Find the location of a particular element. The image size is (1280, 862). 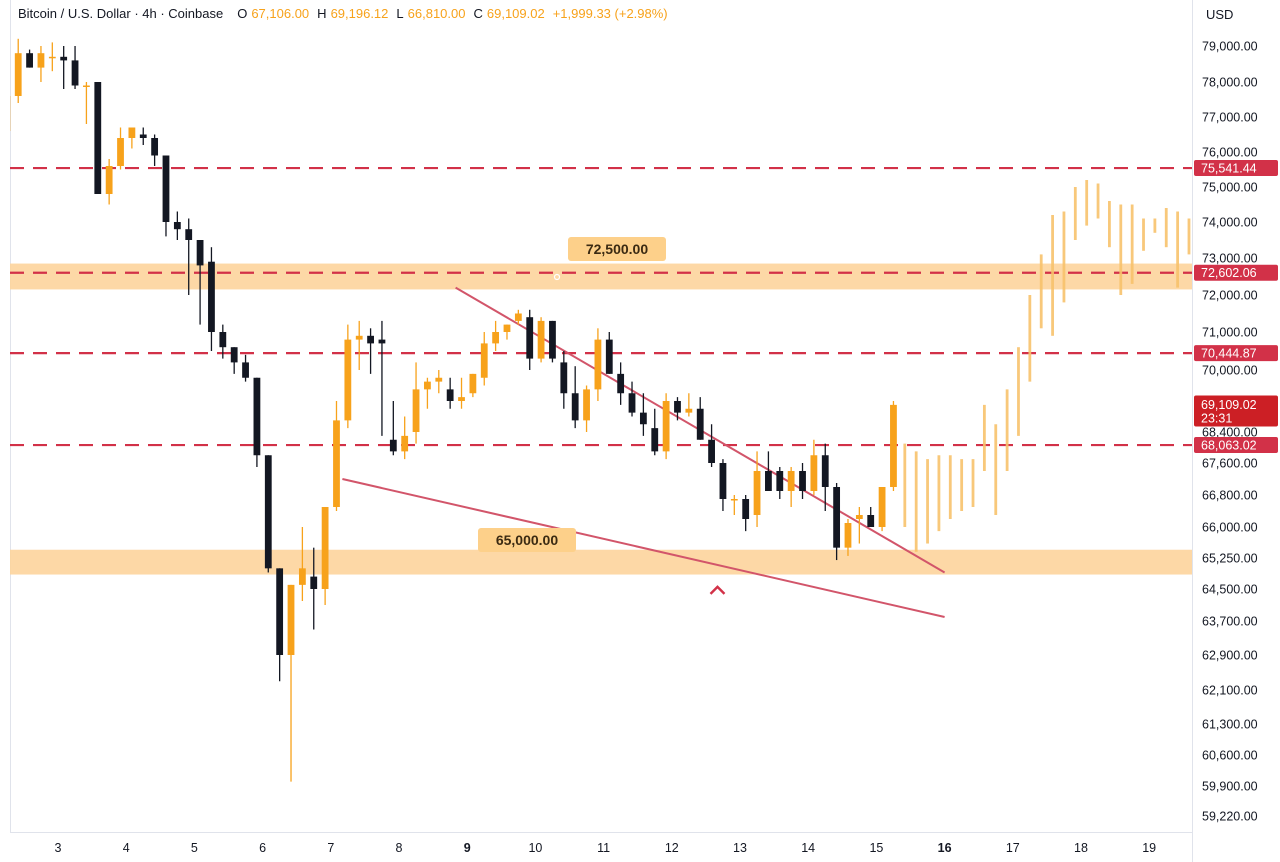

x-tick-label: 5 is located at coordinates (194, 848).